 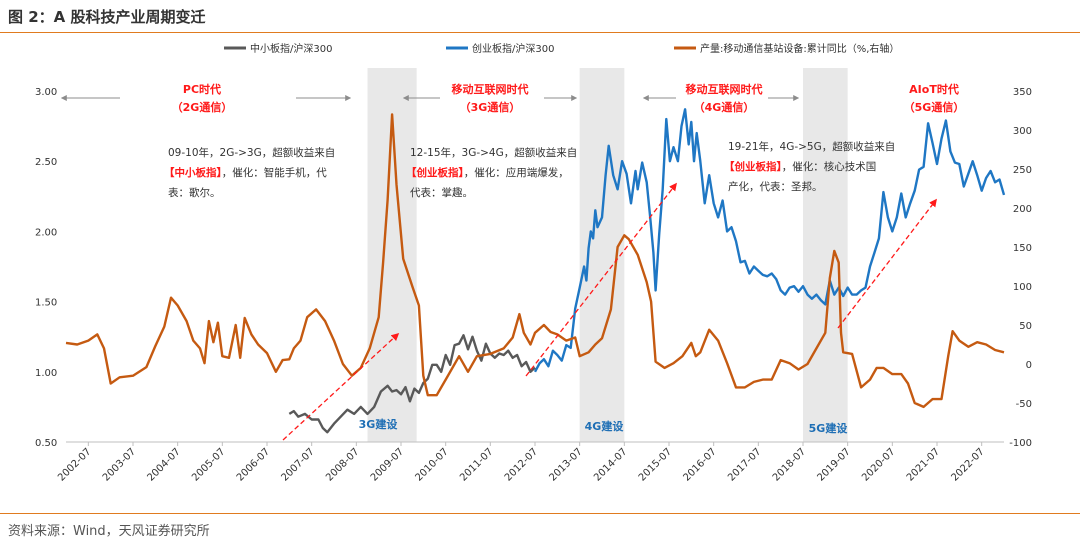 I want to click on y-right-tick-label: 100, so click(x=1022, y=287).